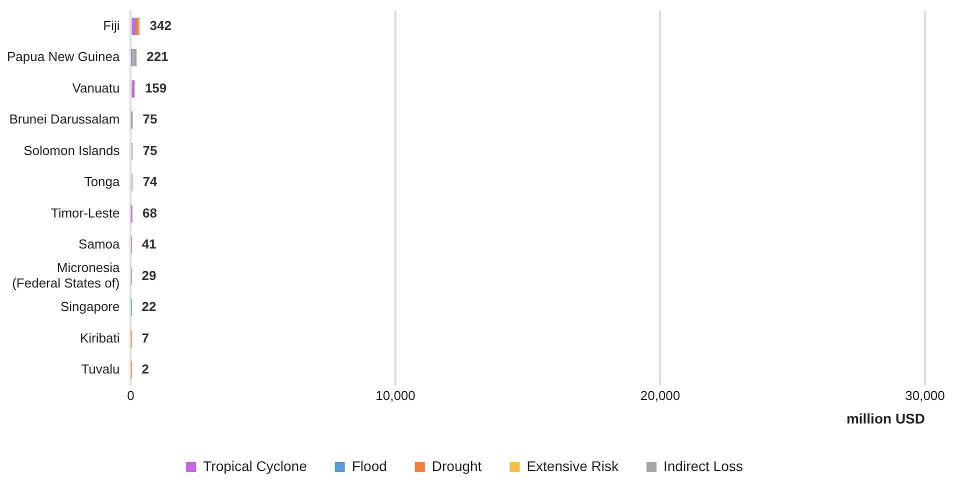  I want to click on y-tick-label: Papua New Guinea, so click(63, 56).